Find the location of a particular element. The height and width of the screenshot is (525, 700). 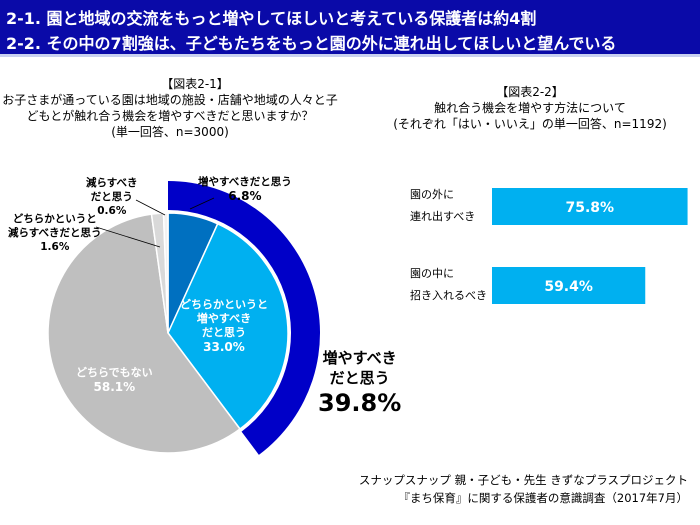

bar-value-label-2: 59.4% is located at coordinates (568, 287).